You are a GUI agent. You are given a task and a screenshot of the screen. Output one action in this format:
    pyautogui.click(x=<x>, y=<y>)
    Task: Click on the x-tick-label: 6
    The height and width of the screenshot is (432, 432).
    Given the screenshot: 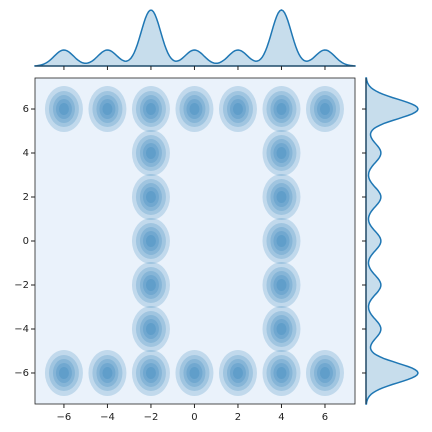 What is the action you would take?
    pyautogui.click(x=325, y=417)
    